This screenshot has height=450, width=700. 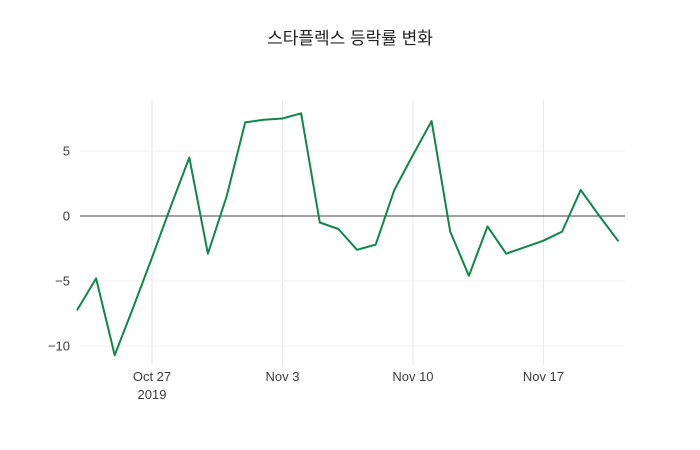 What do you see at coordinates (59, 249) in the screenshot?
I see `y-axis-labels: 5 0 −5 −10` at bounding box center [59, 249].